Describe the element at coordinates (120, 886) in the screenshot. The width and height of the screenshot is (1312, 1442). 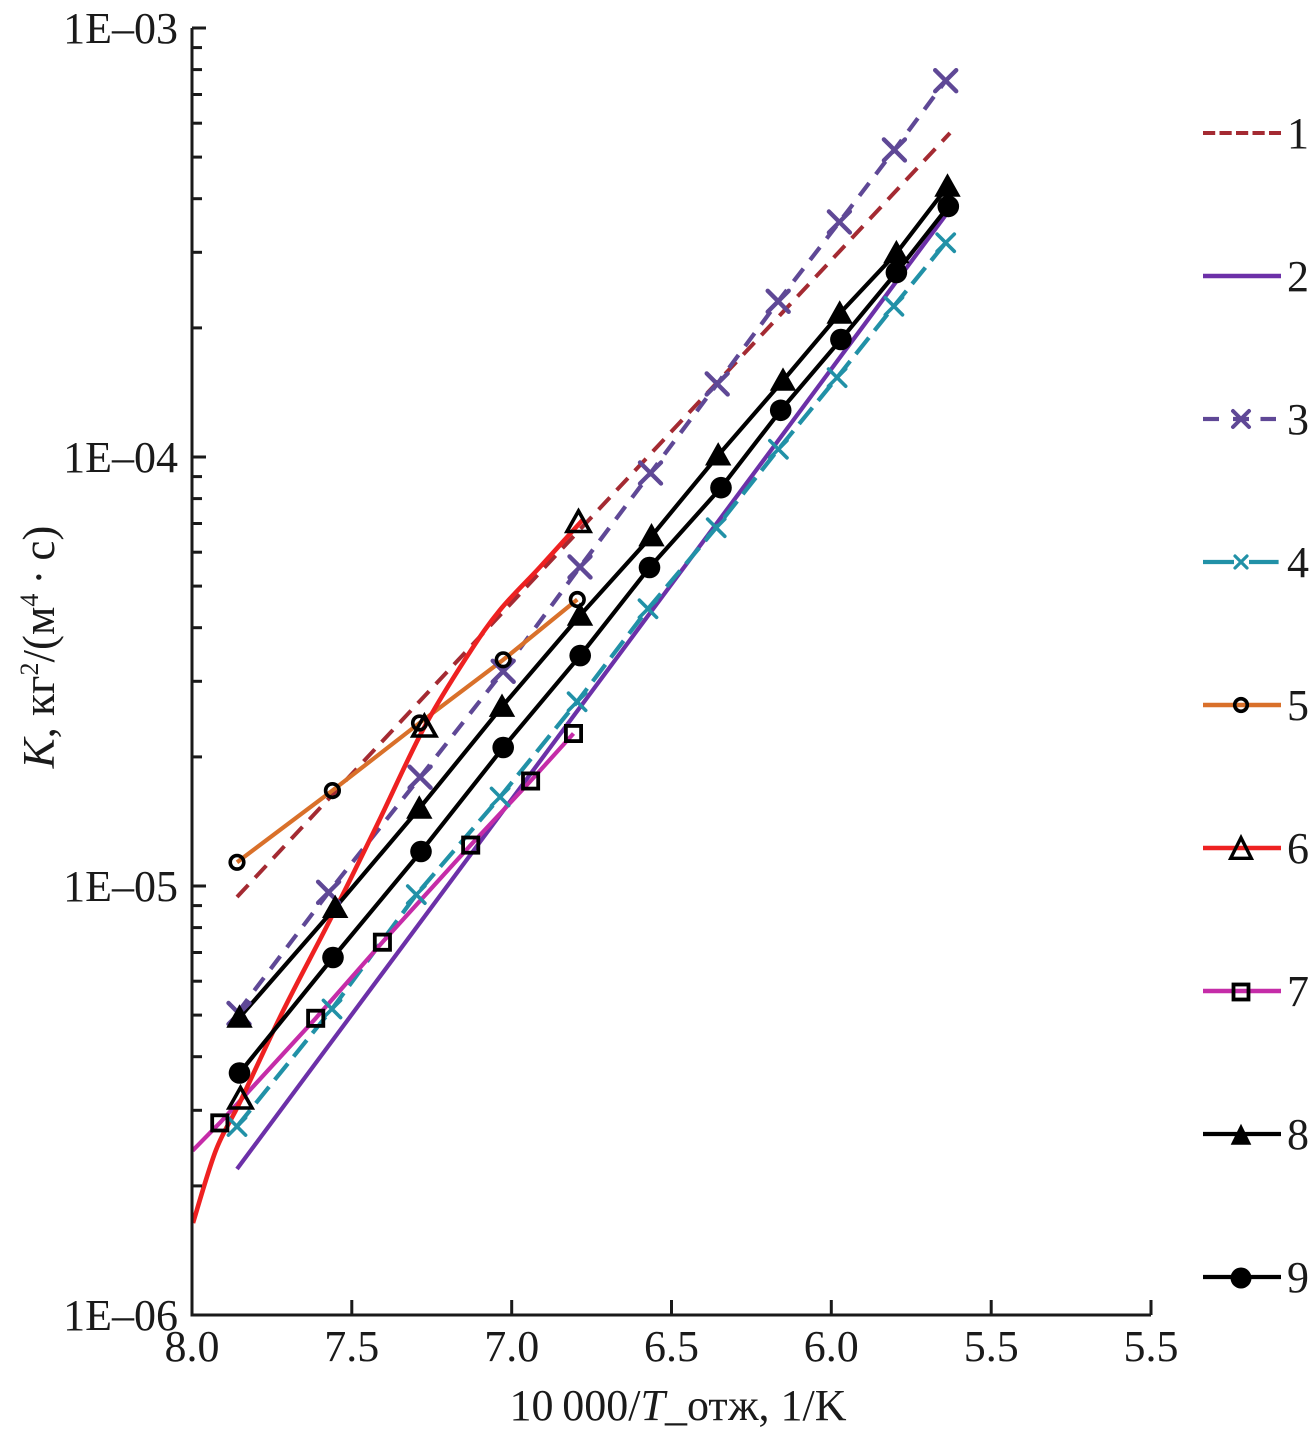
I see `svg-text: 1E–05` at that location.